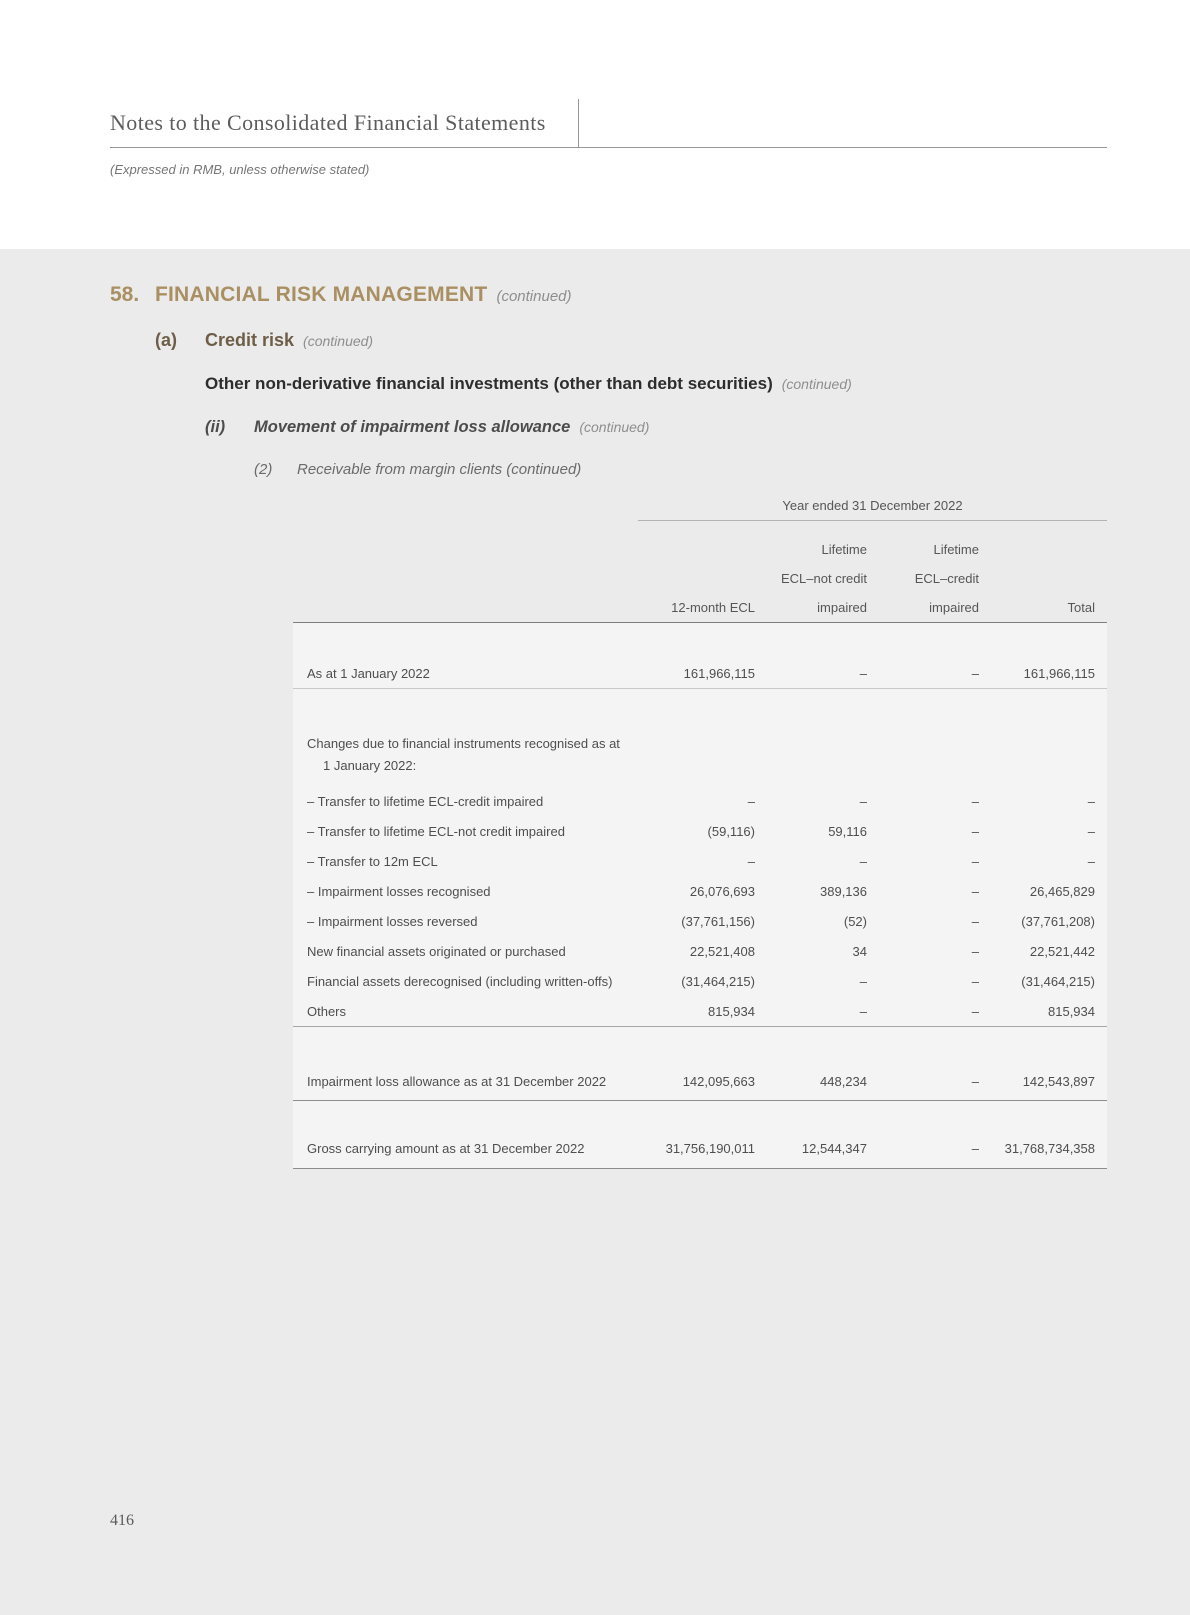 The image size is (1190, 1615). What do you see at coordinates (722, 891) in the screenshot?
I see `cell-value: 26,076,693` at bounding box center [722, 891].